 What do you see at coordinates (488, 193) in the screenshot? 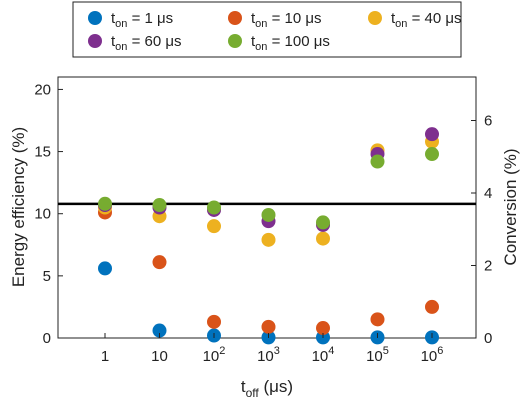
I see `y2-tick-label: 4` at bounding box center [488, 193].